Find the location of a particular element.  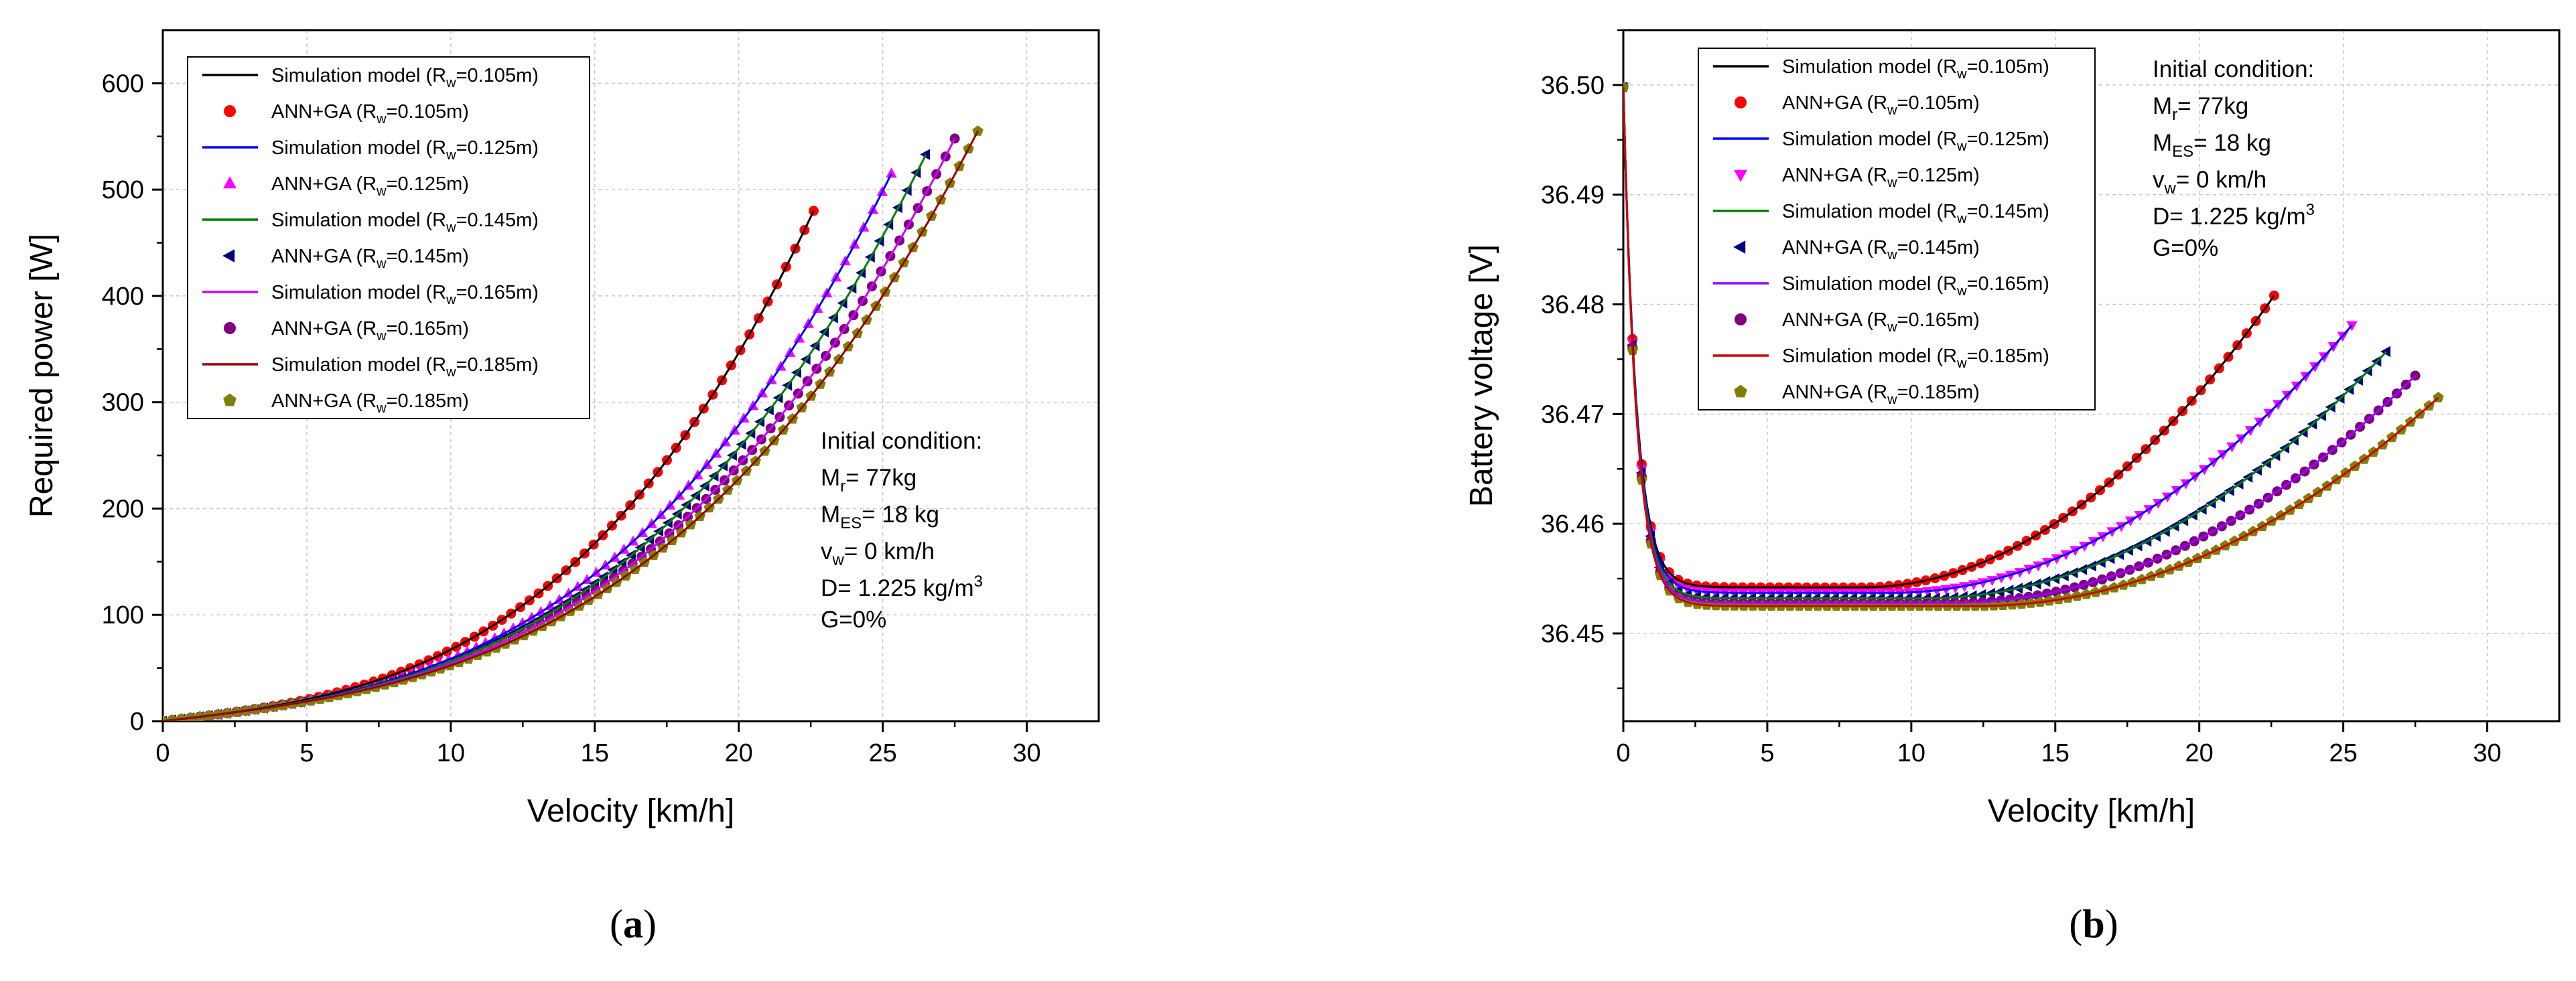

y-tick-label: 36.48 is located at coordinates (1573, 305).